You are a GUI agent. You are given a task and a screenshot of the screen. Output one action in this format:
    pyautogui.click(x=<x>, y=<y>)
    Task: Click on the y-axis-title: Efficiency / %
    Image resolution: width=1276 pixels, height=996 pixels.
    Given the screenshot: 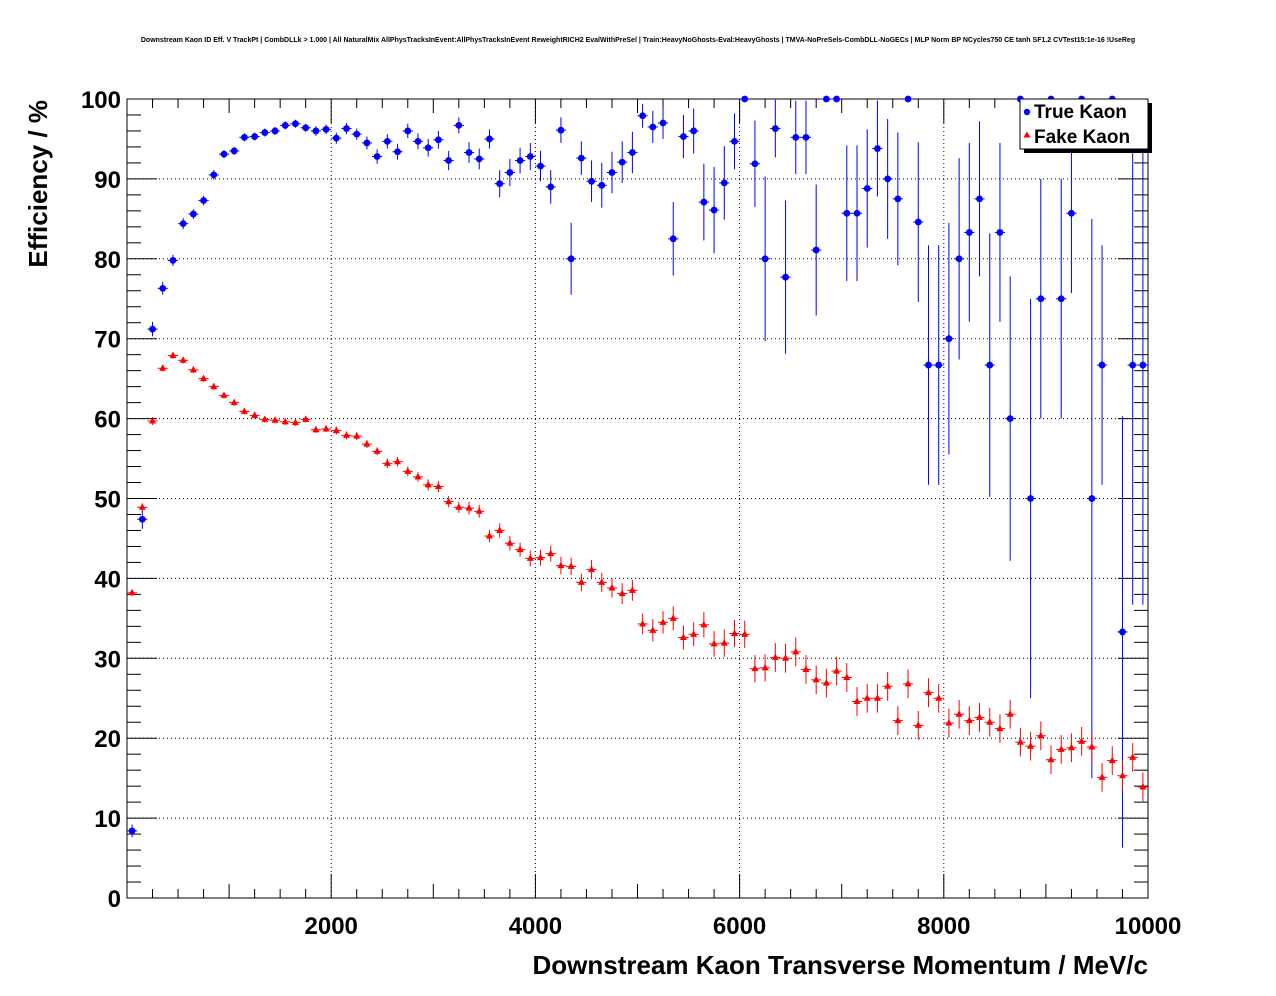 What is the action you would take?
    pyautogui.click(x=38, y=184)
    